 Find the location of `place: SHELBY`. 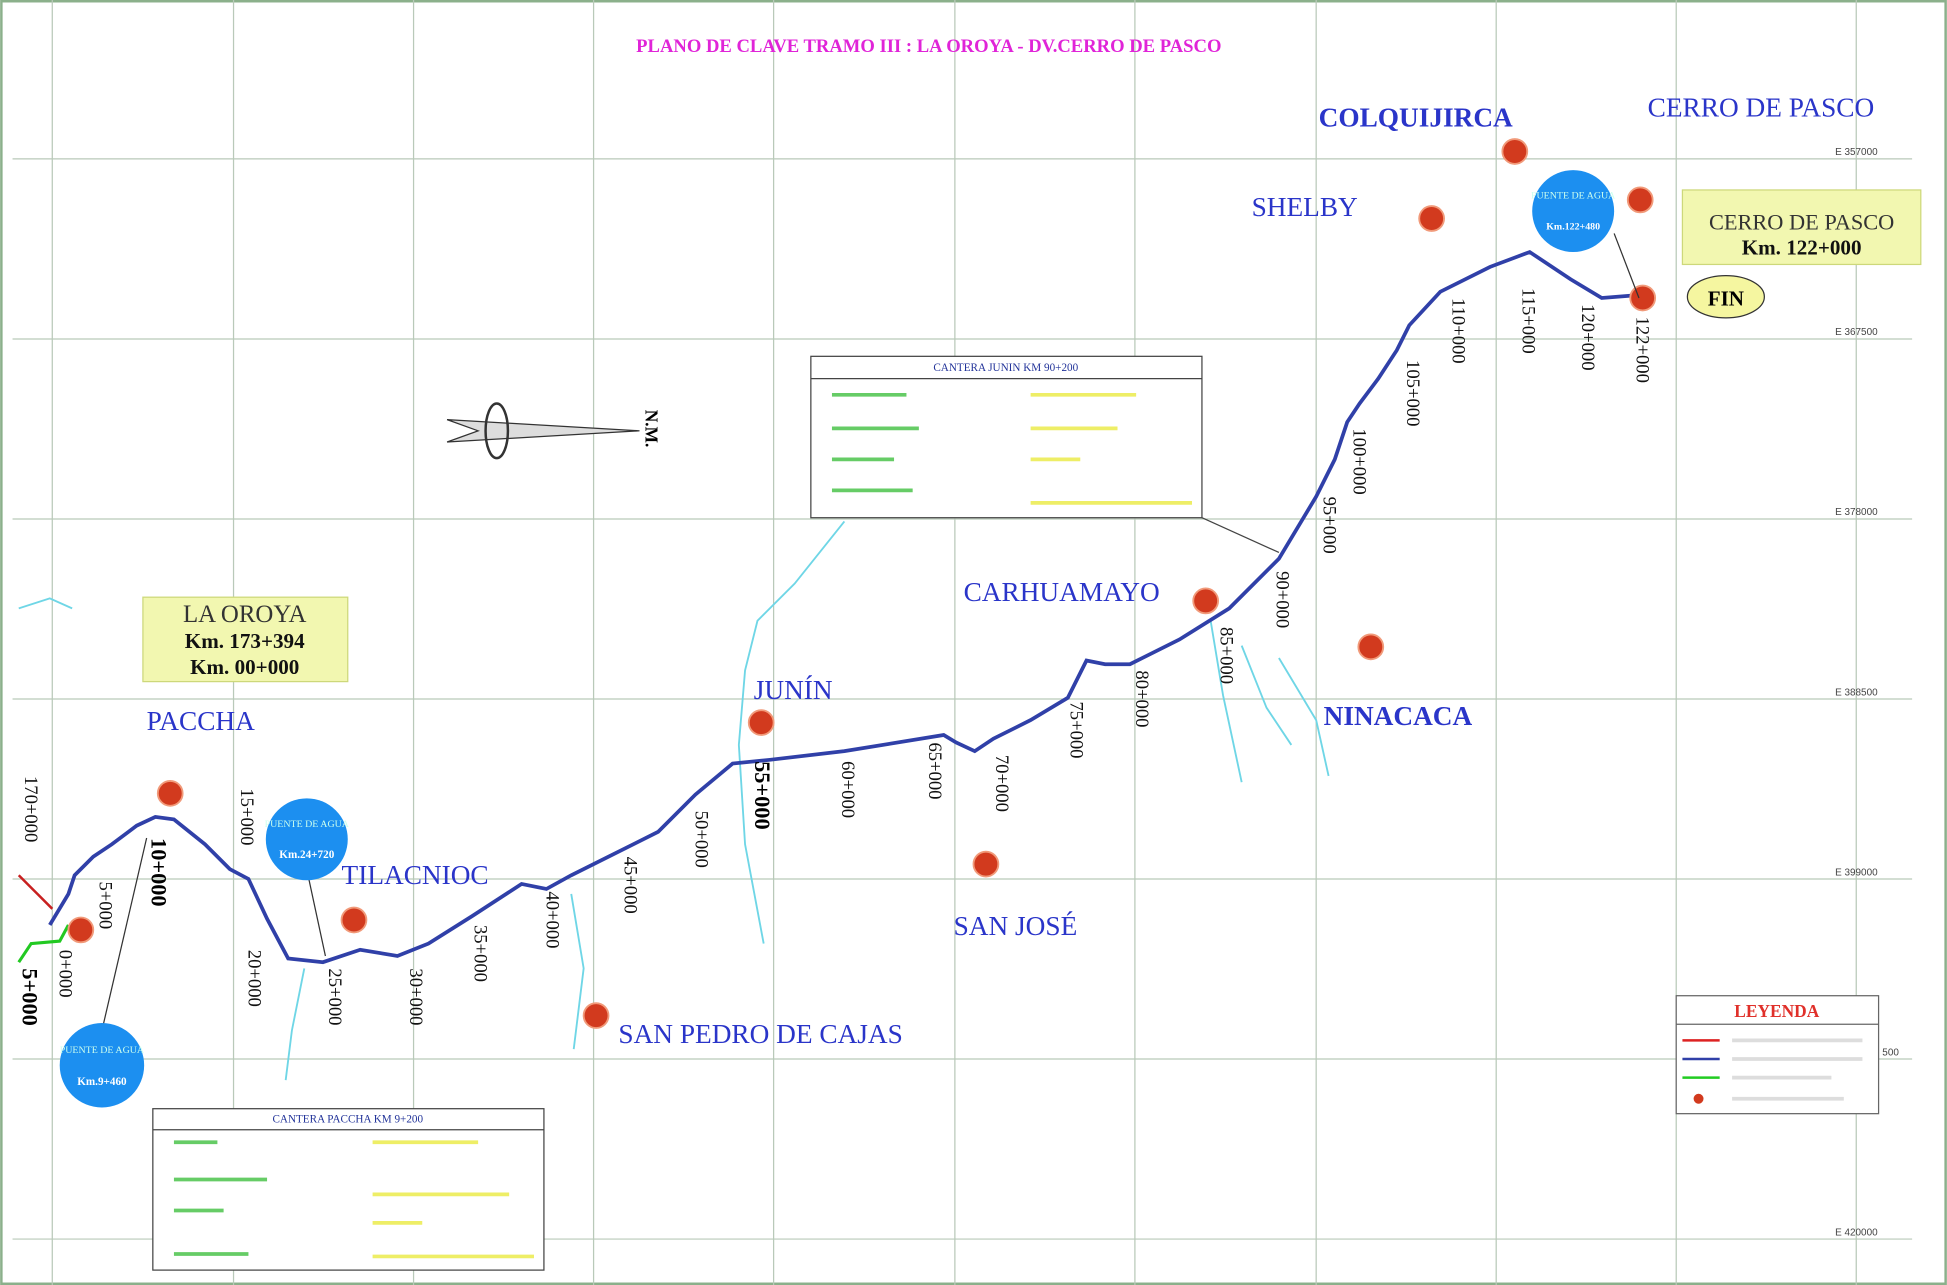

place: SHELBY is located at coordinates (1305, 207).